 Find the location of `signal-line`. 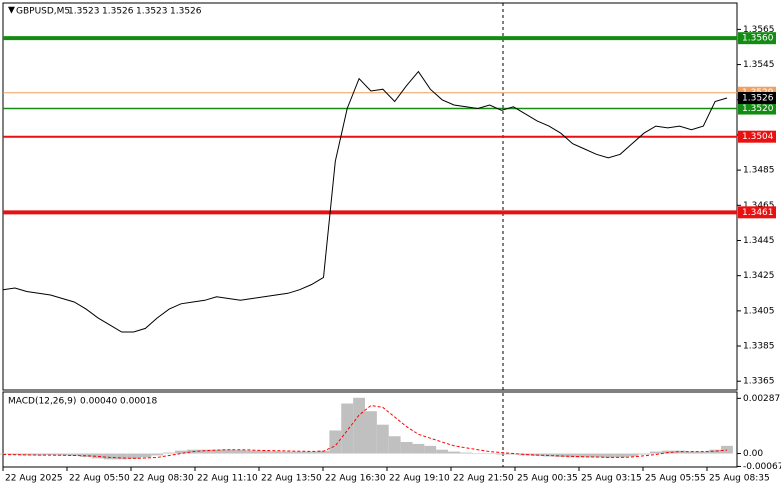

signal-line is located at coordinates (365, 431).